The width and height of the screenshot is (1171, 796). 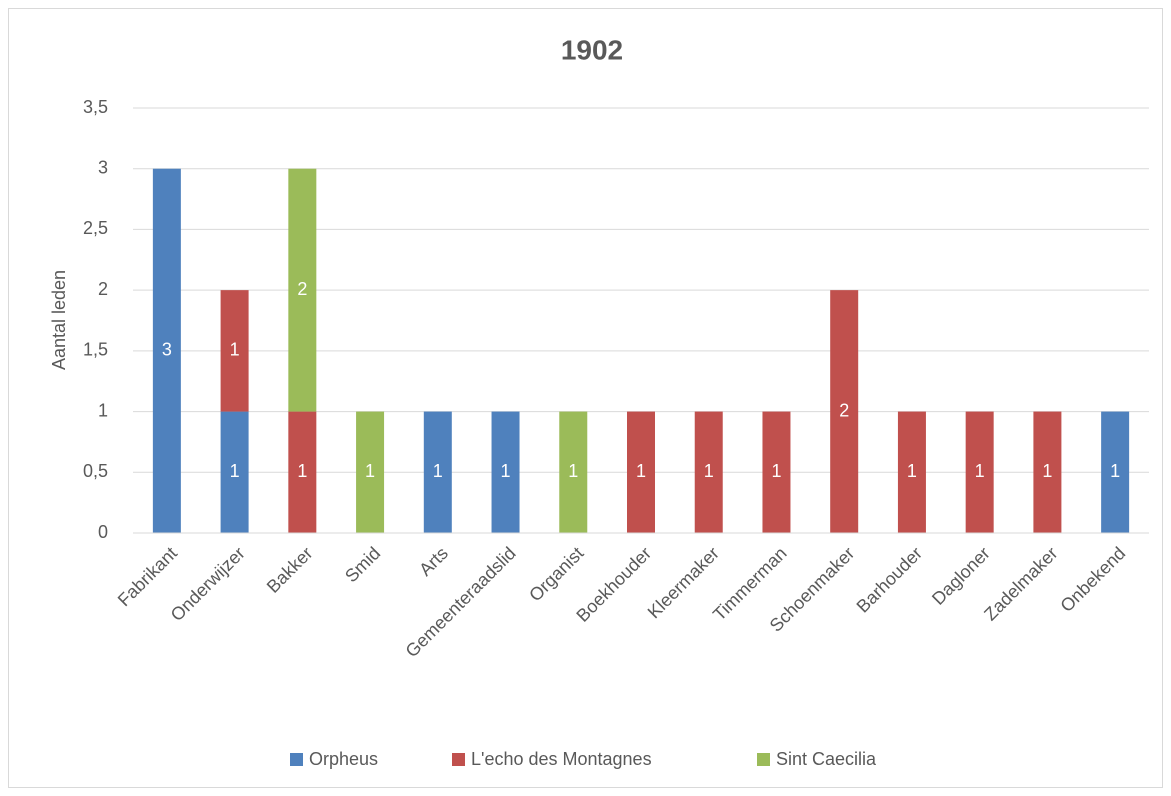 What do you see at coordinates (592, 49) in the screenshot?
I see `chart-title: 1902` at bounding box center [592, 49].